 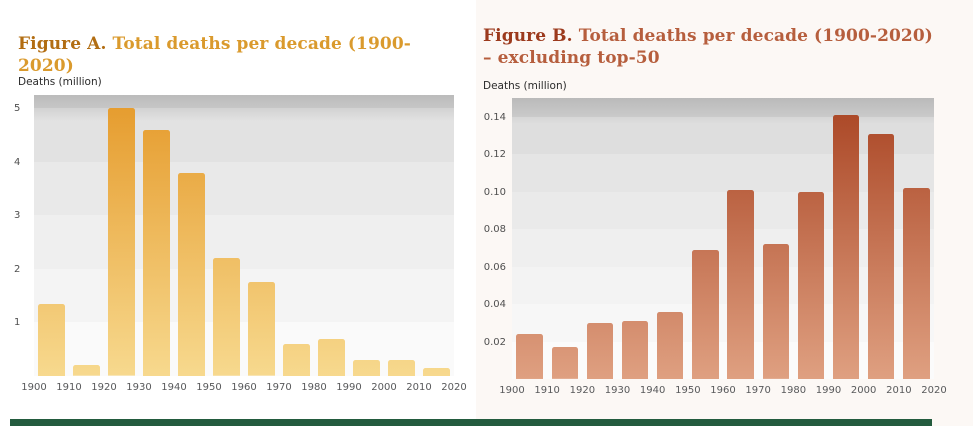 What do you see at coordinates (261, 329) in the screenshot?
I see `figure-a-bar-1960s` at bounding box center [261, 329].